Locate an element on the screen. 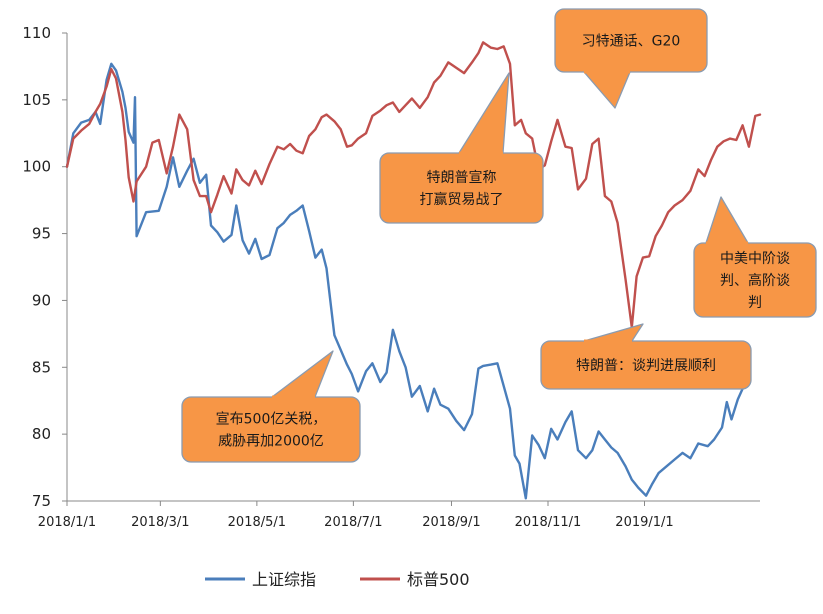 The height and width of the screenshot is (614, 823). x-tick-label: 2018/1/1 is located at coordinates (67, 522).